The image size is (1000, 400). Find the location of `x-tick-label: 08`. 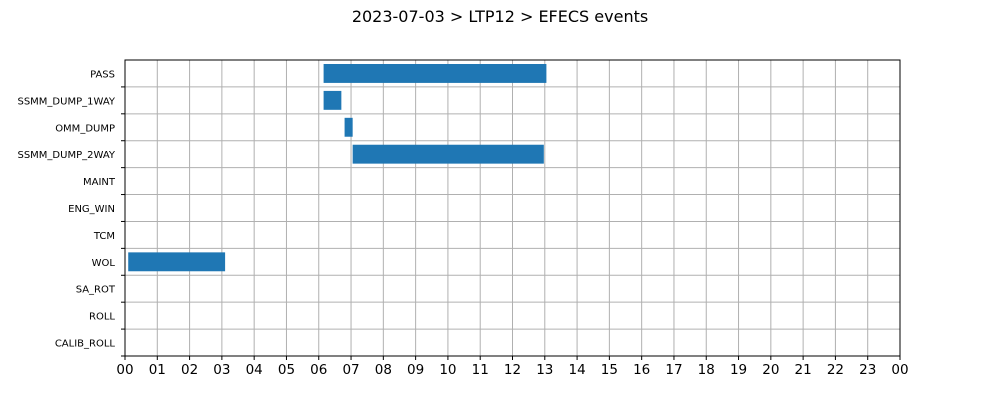

x-tick-label: 08 is located at coordinates (383, 370).